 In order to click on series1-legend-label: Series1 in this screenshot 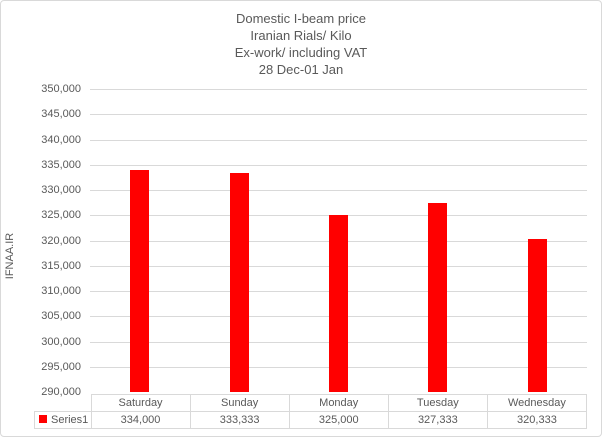, I will do `click(70, 420)`.